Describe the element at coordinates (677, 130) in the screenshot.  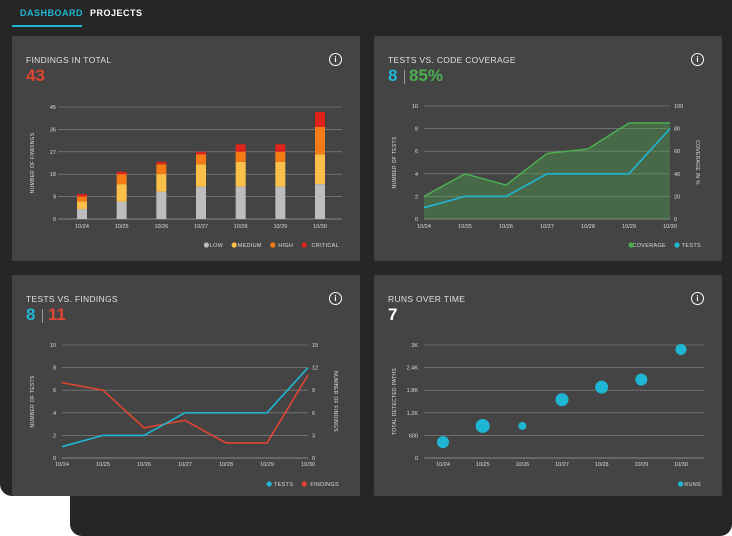
I see `y-tick-label-right: 80` at that location.